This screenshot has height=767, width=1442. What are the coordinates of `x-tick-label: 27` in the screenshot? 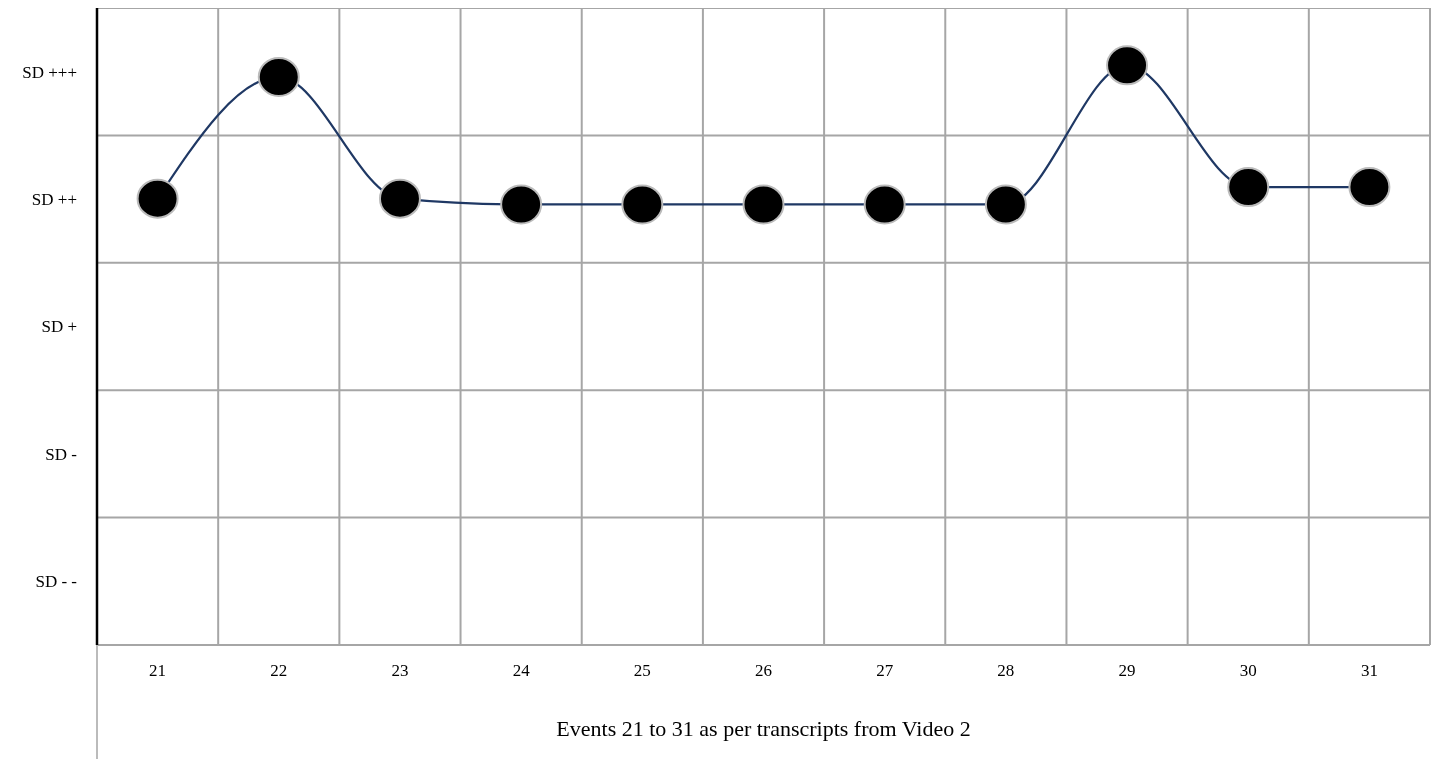 It's located at (885, 670).